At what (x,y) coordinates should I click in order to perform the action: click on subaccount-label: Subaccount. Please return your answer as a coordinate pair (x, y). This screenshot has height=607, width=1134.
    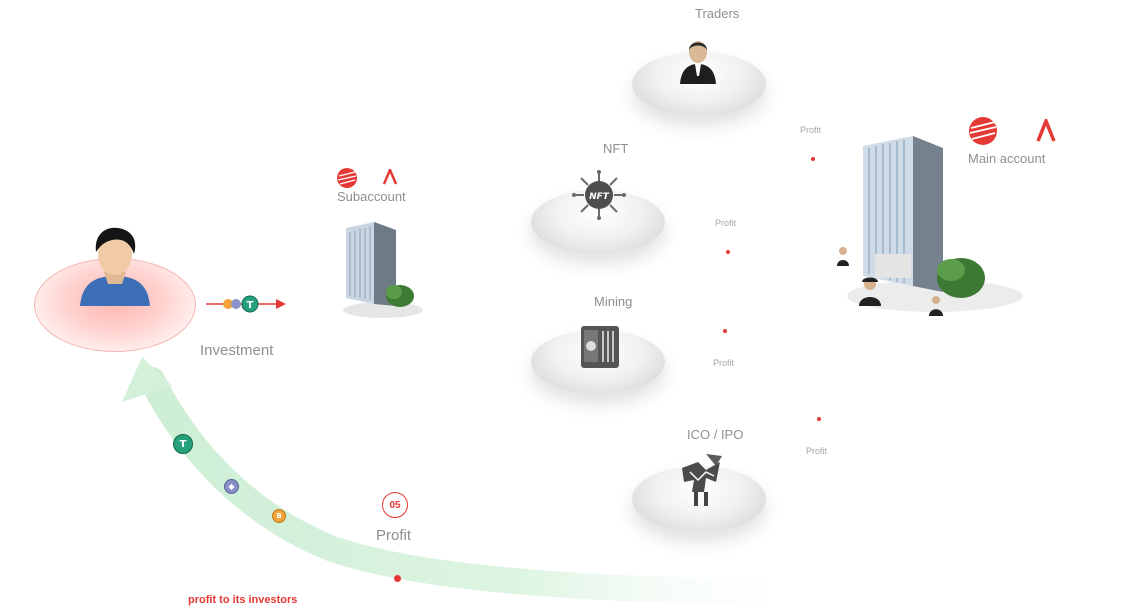
    Looking at the image, I should click on (371, 196).